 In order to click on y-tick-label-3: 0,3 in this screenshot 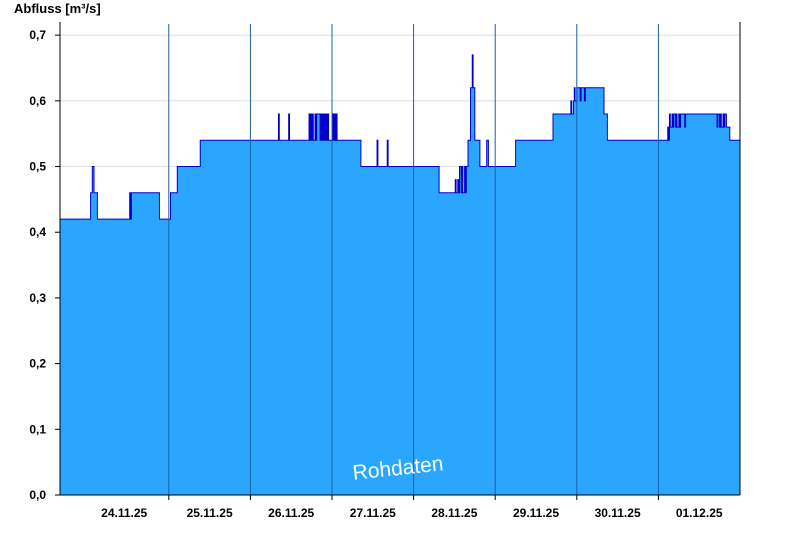, I will do `click(37, 298)`.